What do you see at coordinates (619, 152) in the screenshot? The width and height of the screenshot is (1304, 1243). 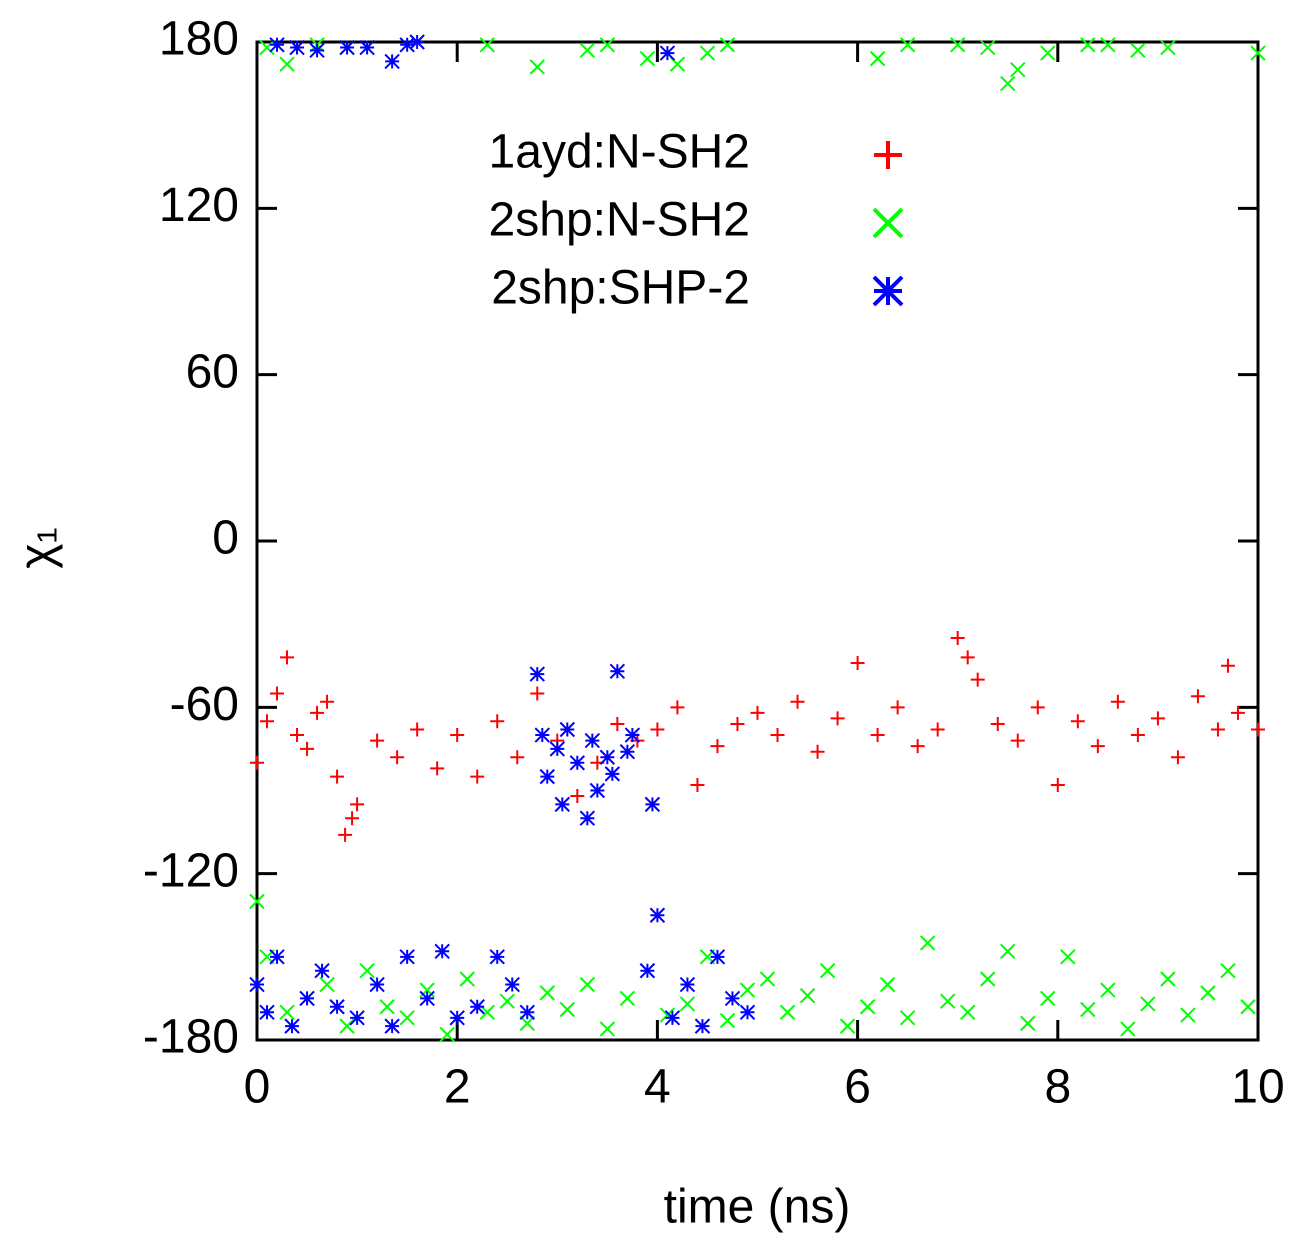 I see `legend-label: 1ayd:N-SH2` at bounding box center [619, 152].